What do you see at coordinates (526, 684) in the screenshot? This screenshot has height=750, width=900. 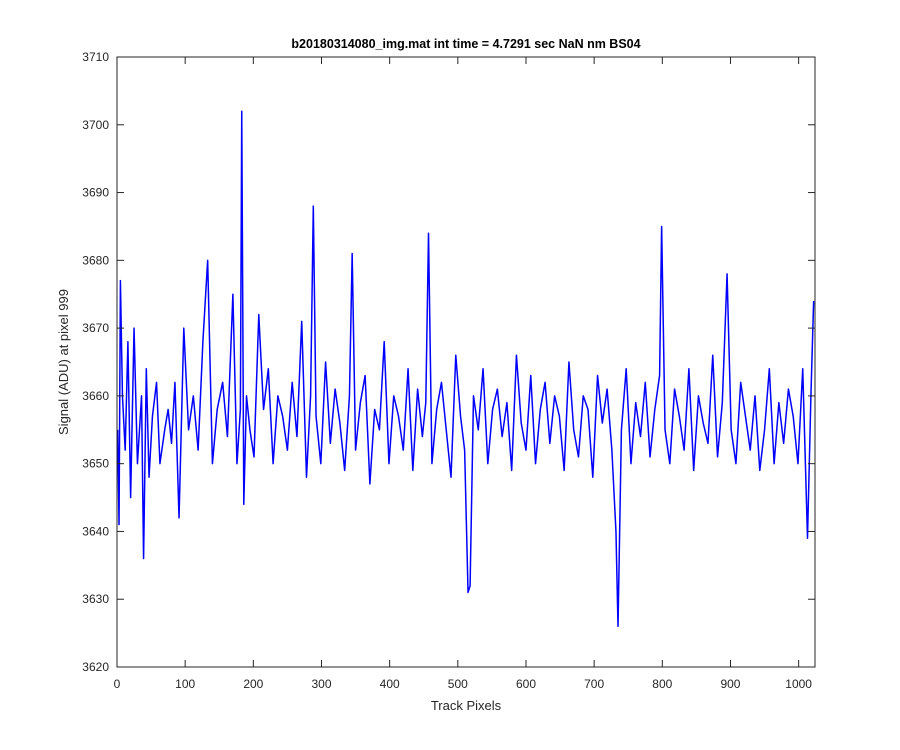 I see `x-tick-label: 600` at bounding box center [526, 684].